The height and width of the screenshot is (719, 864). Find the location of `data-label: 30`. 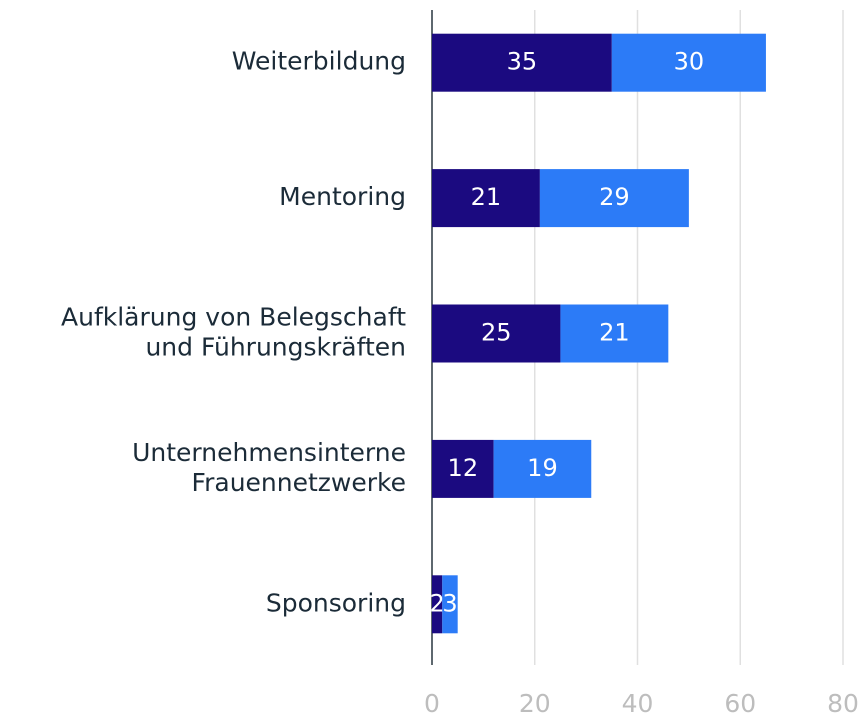

data-label: 30 is located at coordinates (689, 62).